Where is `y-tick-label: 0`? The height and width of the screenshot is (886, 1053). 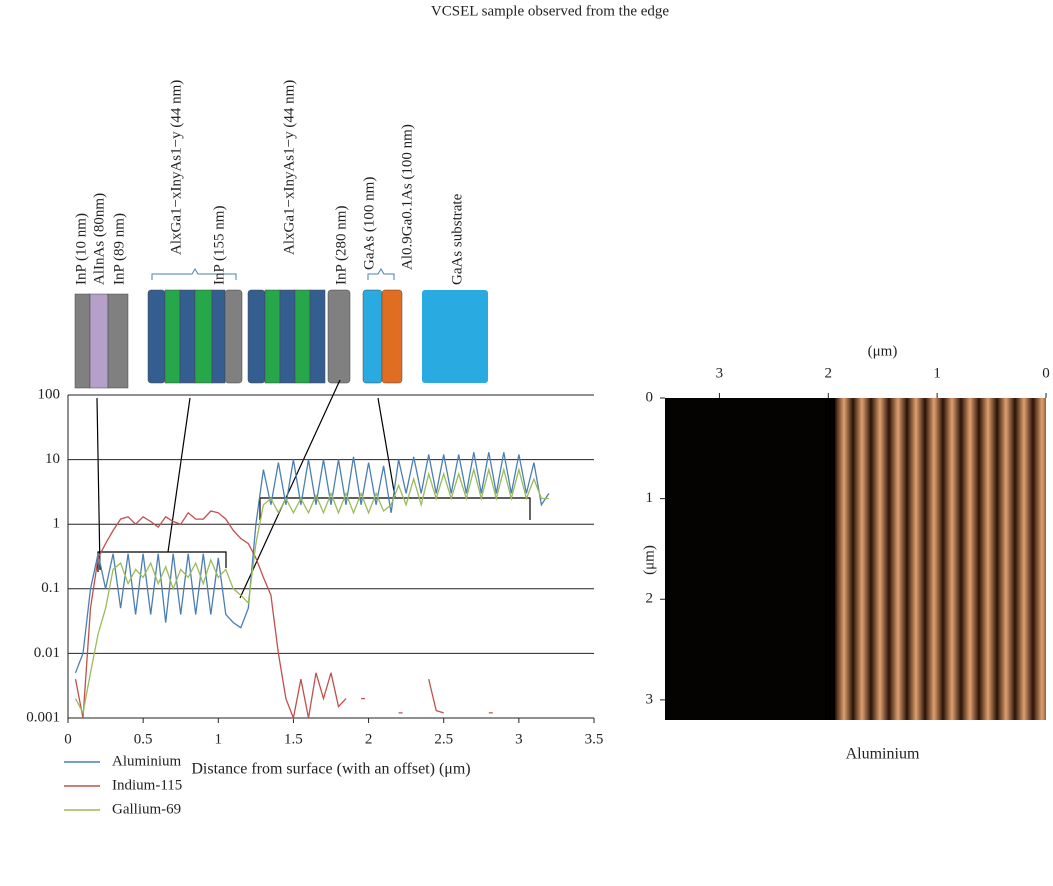
y-tick-label: 0 is located at coordinates (650, 397).